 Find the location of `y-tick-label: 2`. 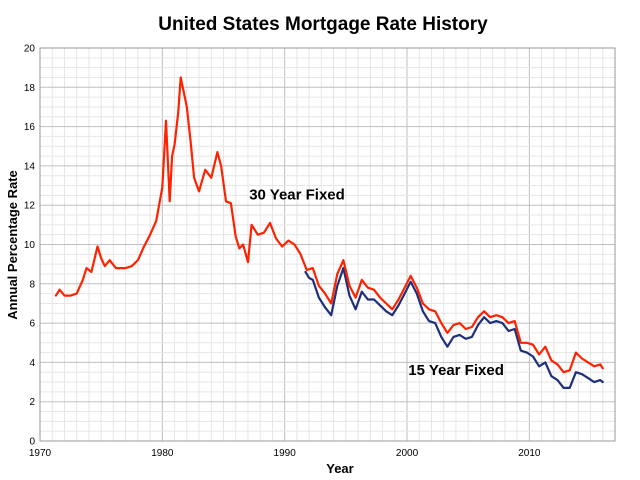

y-tick-label: 2 is located at coordinates (32, 402).